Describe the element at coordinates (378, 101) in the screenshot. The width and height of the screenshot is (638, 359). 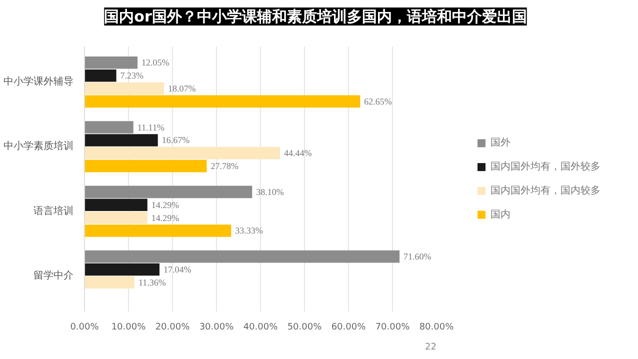
I see `data-label: 62.65%` at that location.